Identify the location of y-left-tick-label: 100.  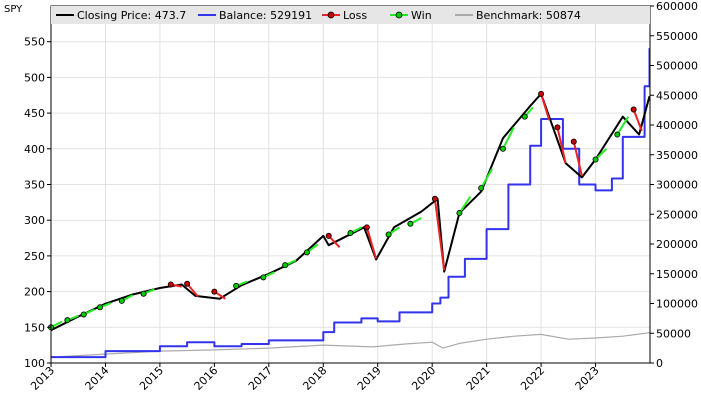
(34, 363).